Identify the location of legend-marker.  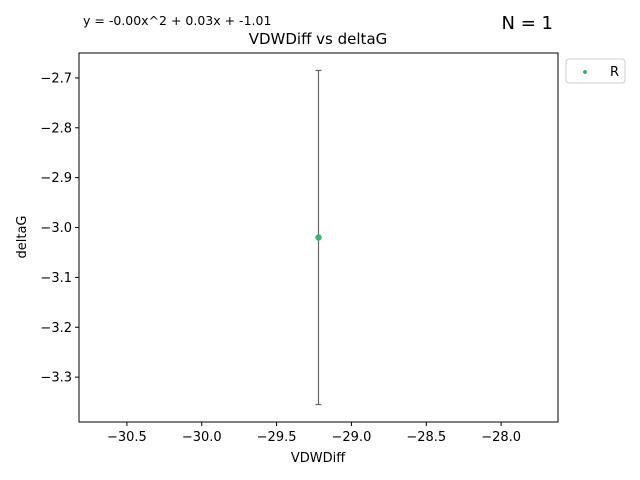
(585, 72).